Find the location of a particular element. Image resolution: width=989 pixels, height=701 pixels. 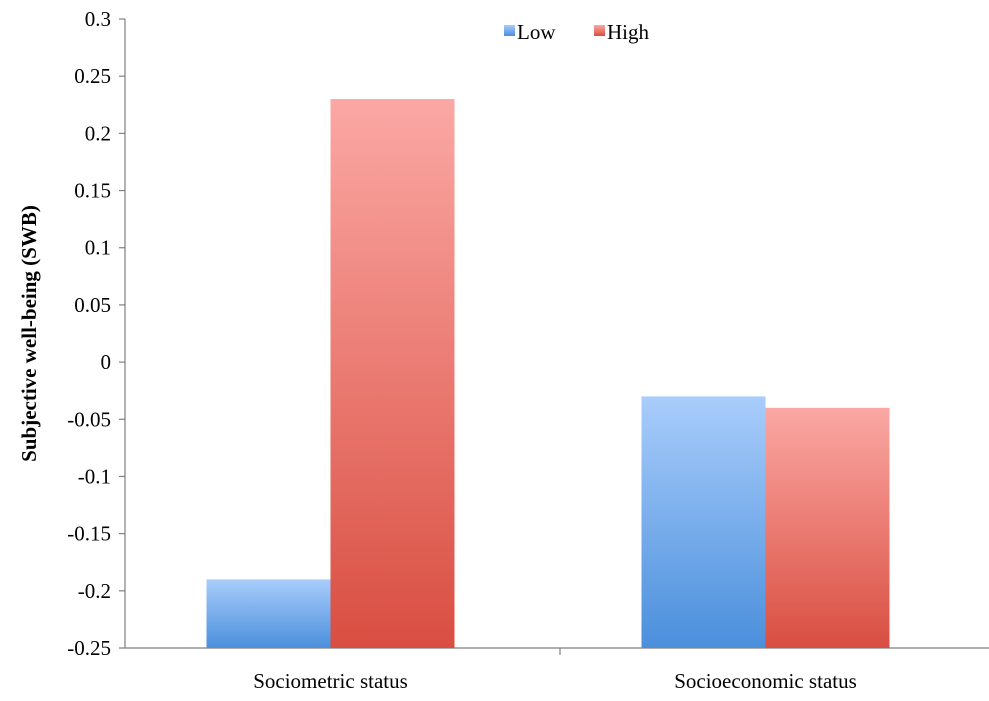

y-tick-label: -0.25 is located at coordinates (89, 648).